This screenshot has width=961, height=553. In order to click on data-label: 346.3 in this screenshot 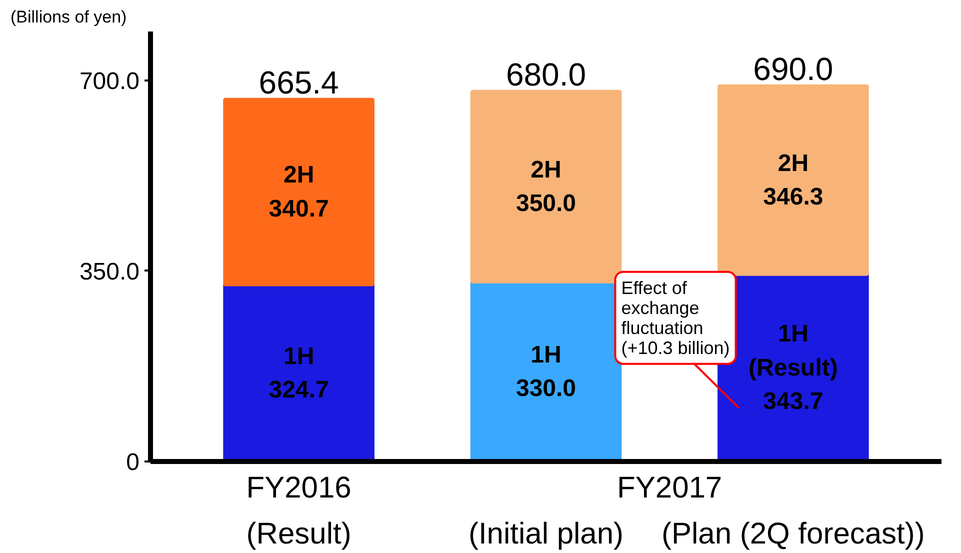, I will do `click(793, 197)`.